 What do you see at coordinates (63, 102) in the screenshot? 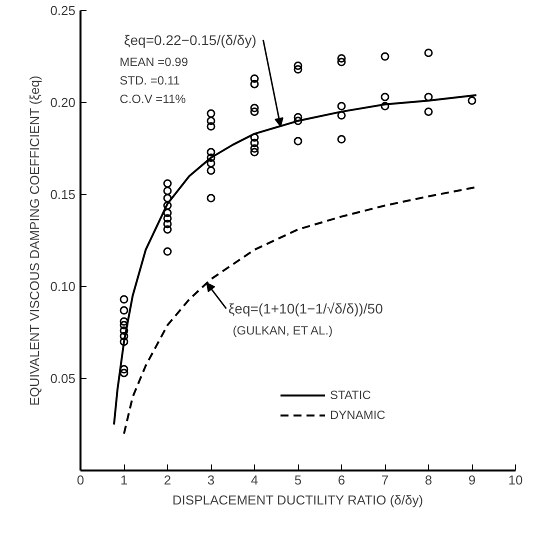
I see `y-tick-label: 0.20` at bounding box center [63, 102].